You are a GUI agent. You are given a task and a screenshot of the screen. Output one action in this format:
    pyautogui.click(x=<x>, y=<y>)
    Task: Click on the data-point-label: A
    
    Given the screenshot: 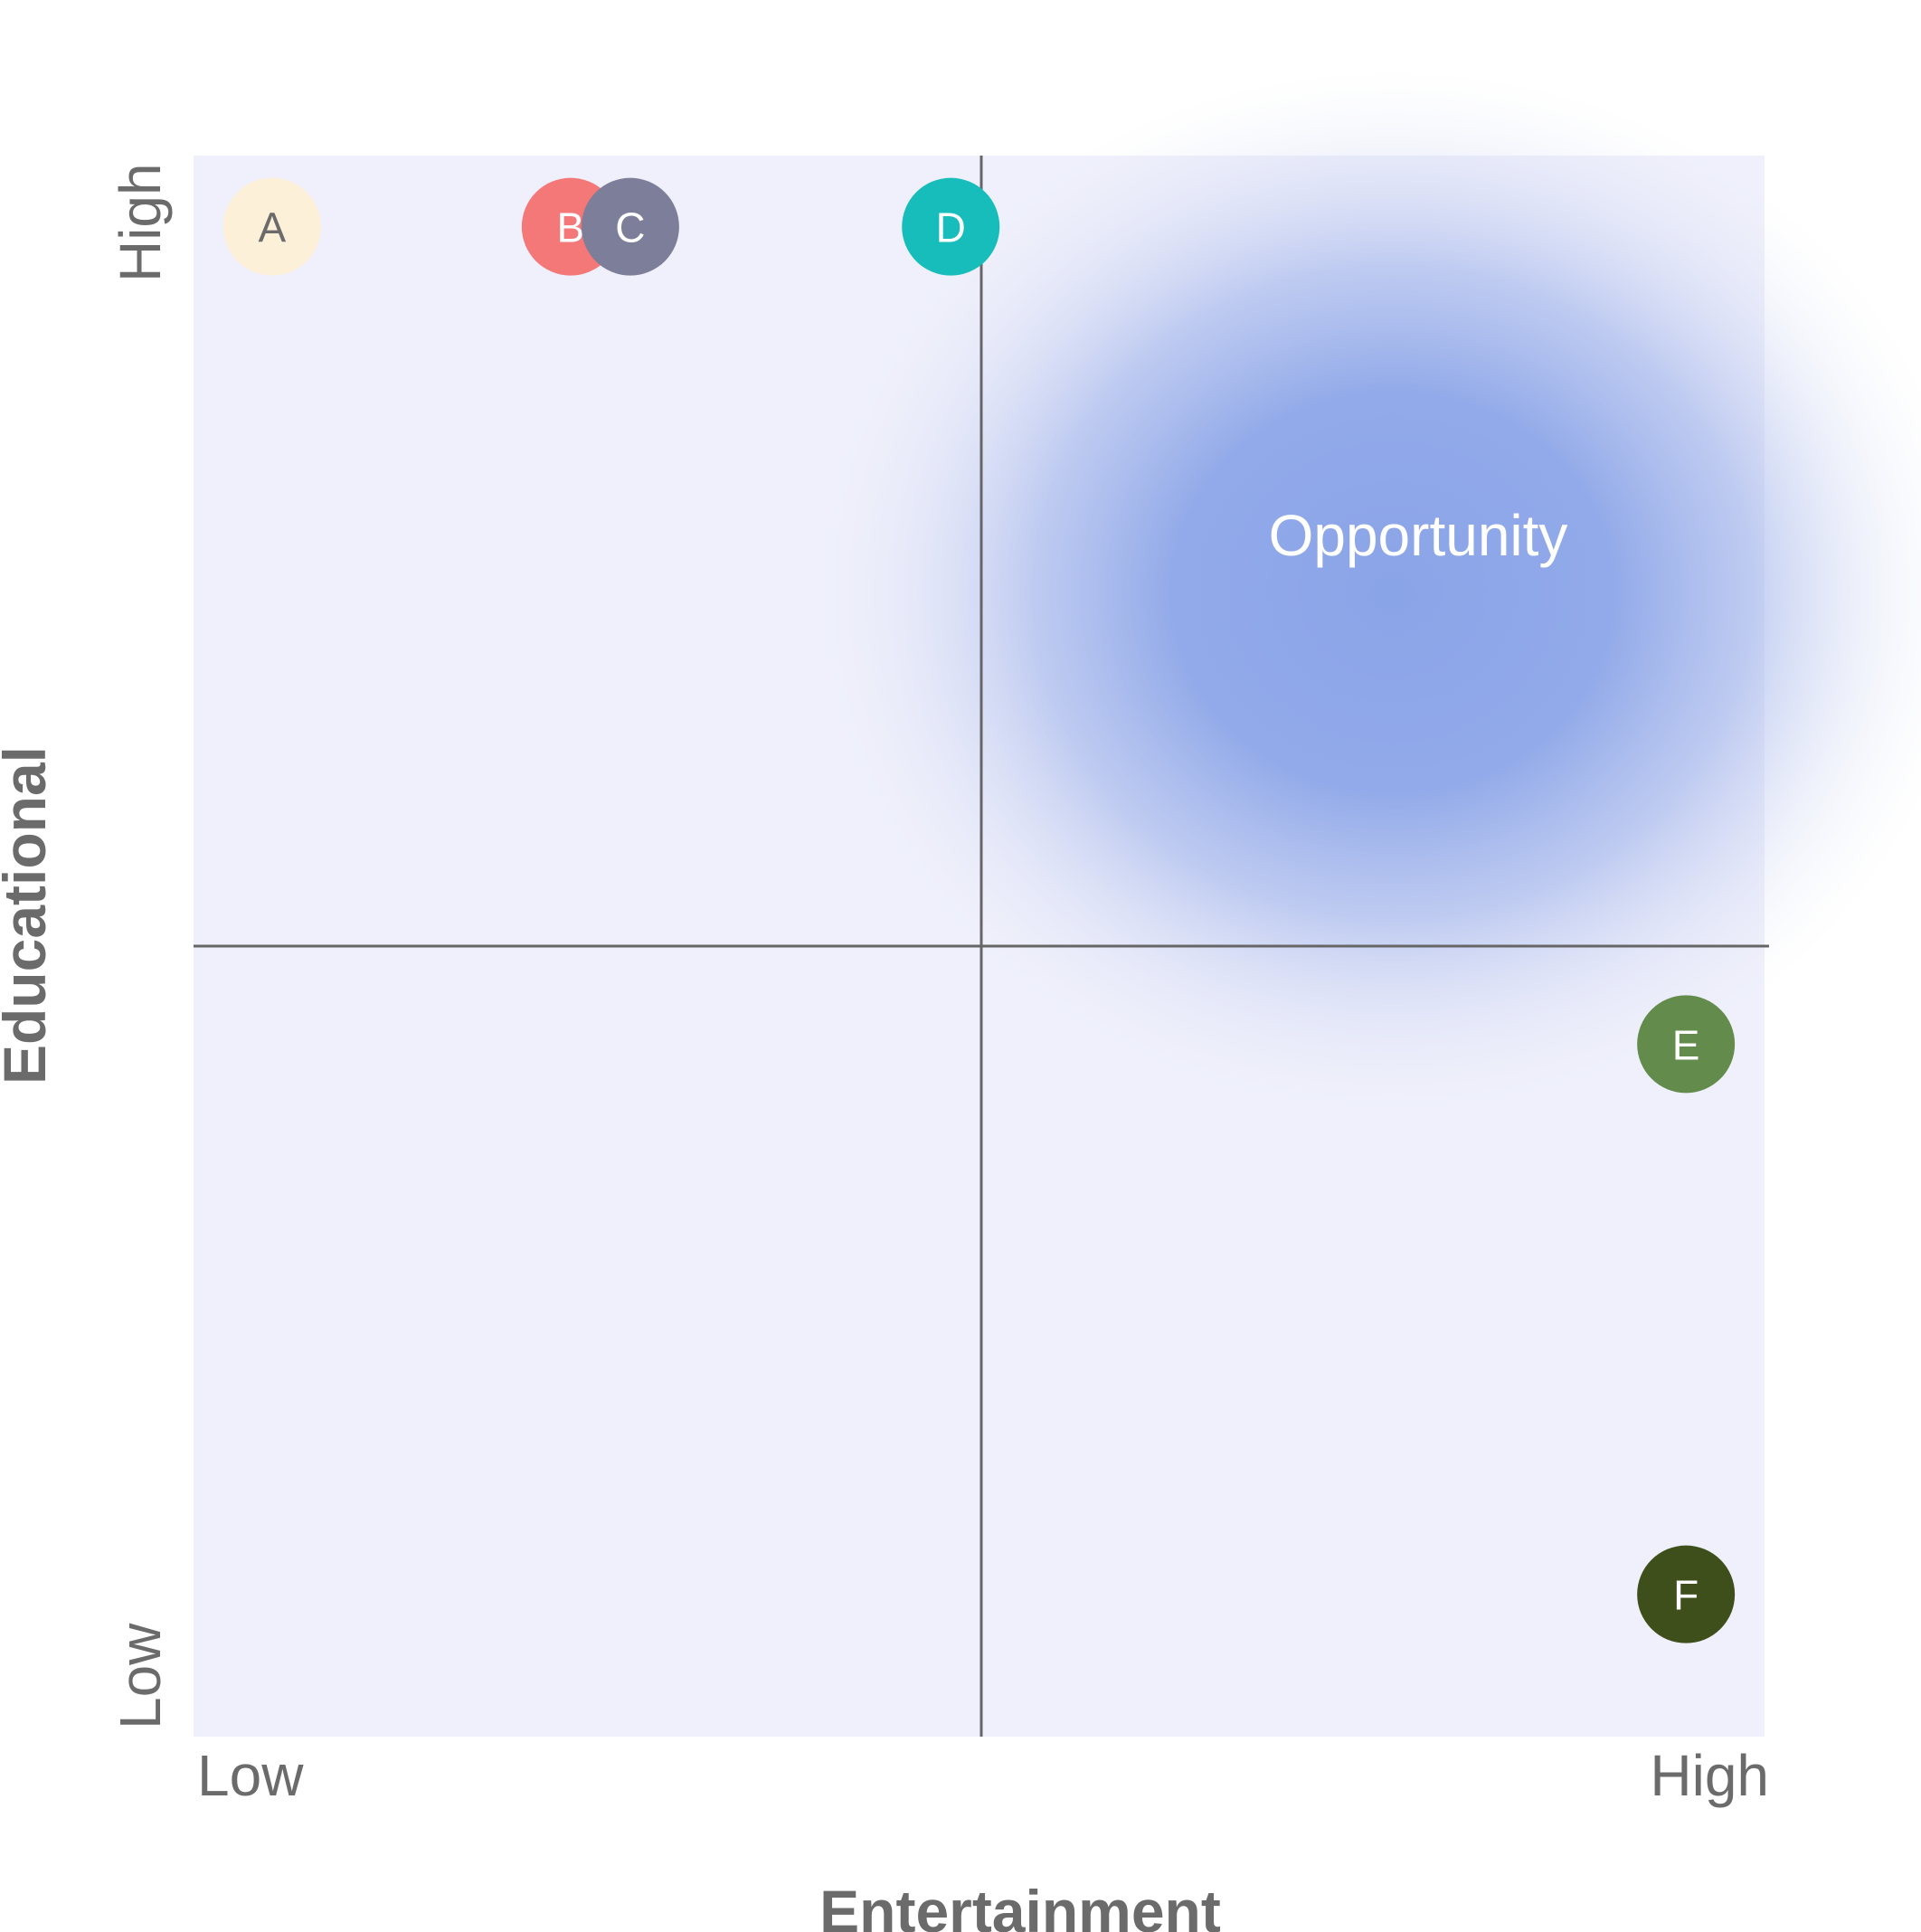 What is the action you would take?
    pyautogui.click(x=273, y=228)
    